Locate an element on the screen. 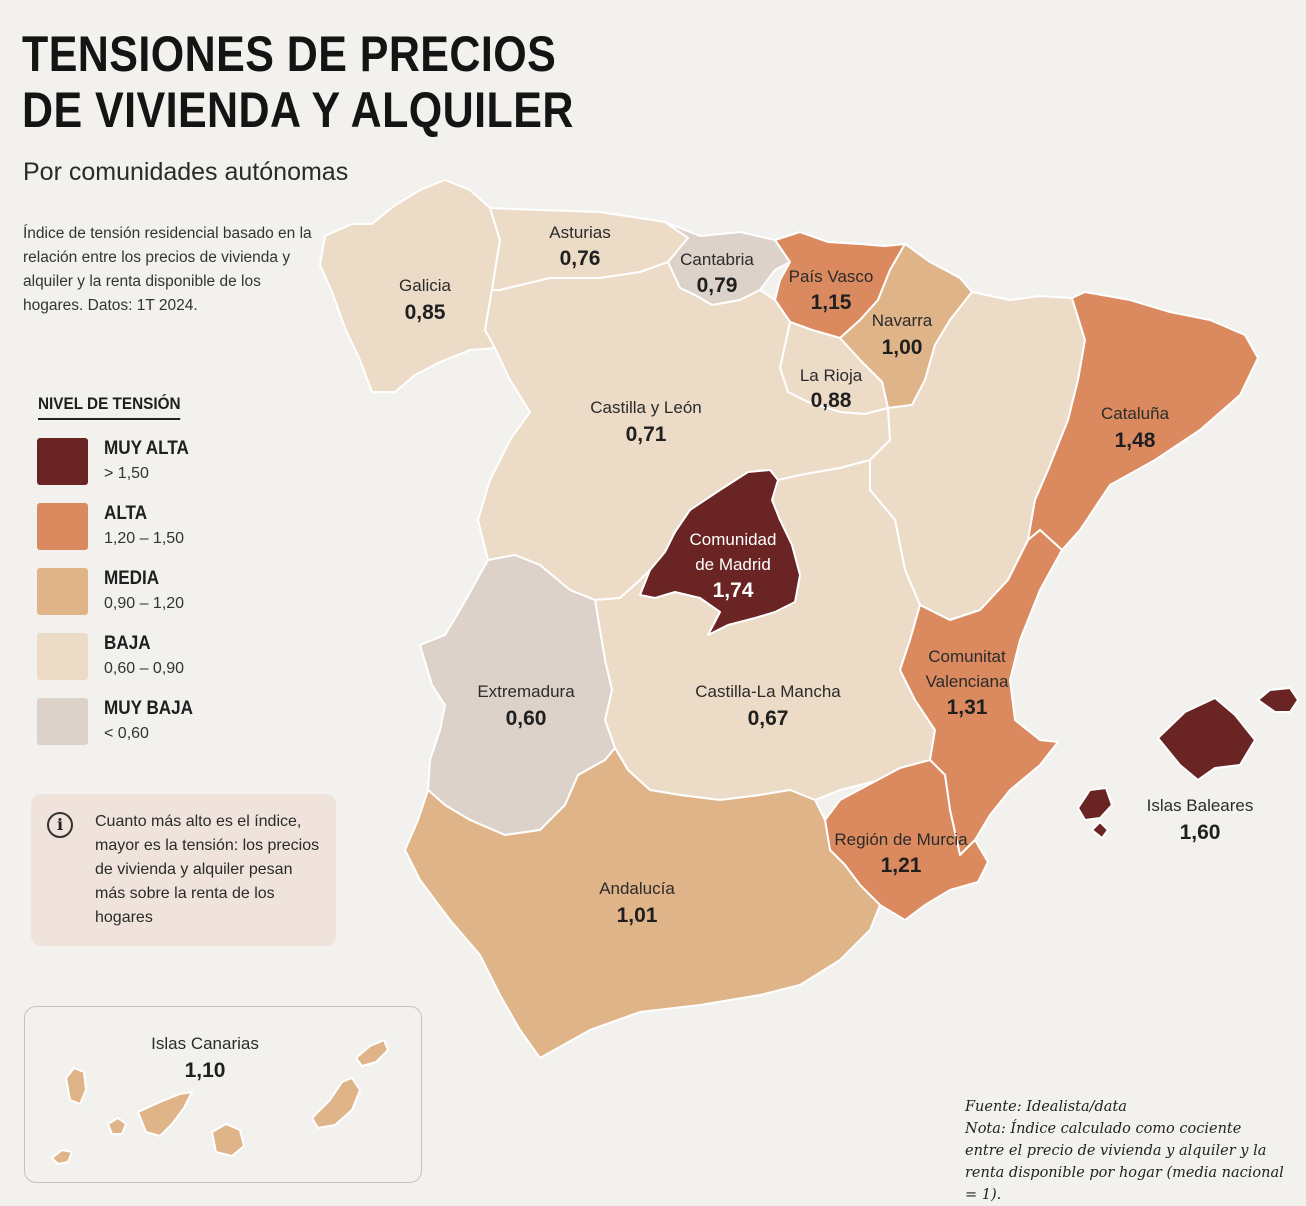 The width and height of the screenshot is (1306, 1206). label-cataluna-value: 1,48 is located at coordinates (1135, 440).